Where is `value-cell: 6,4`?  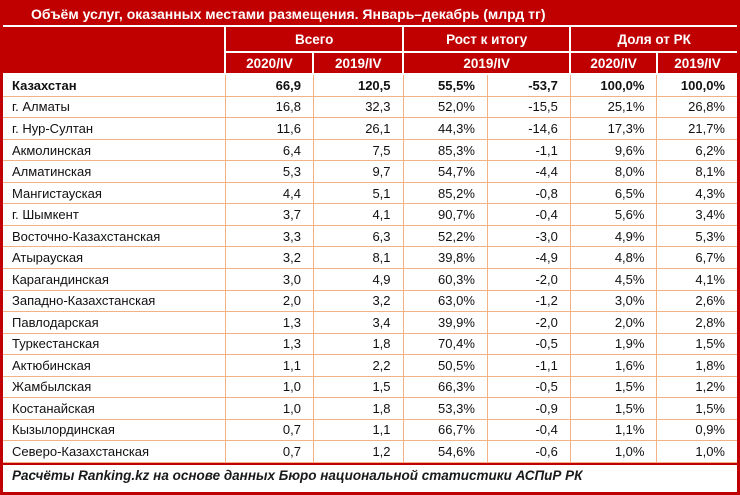 value-cell: 6,4 is located at coordinates (269, 150).